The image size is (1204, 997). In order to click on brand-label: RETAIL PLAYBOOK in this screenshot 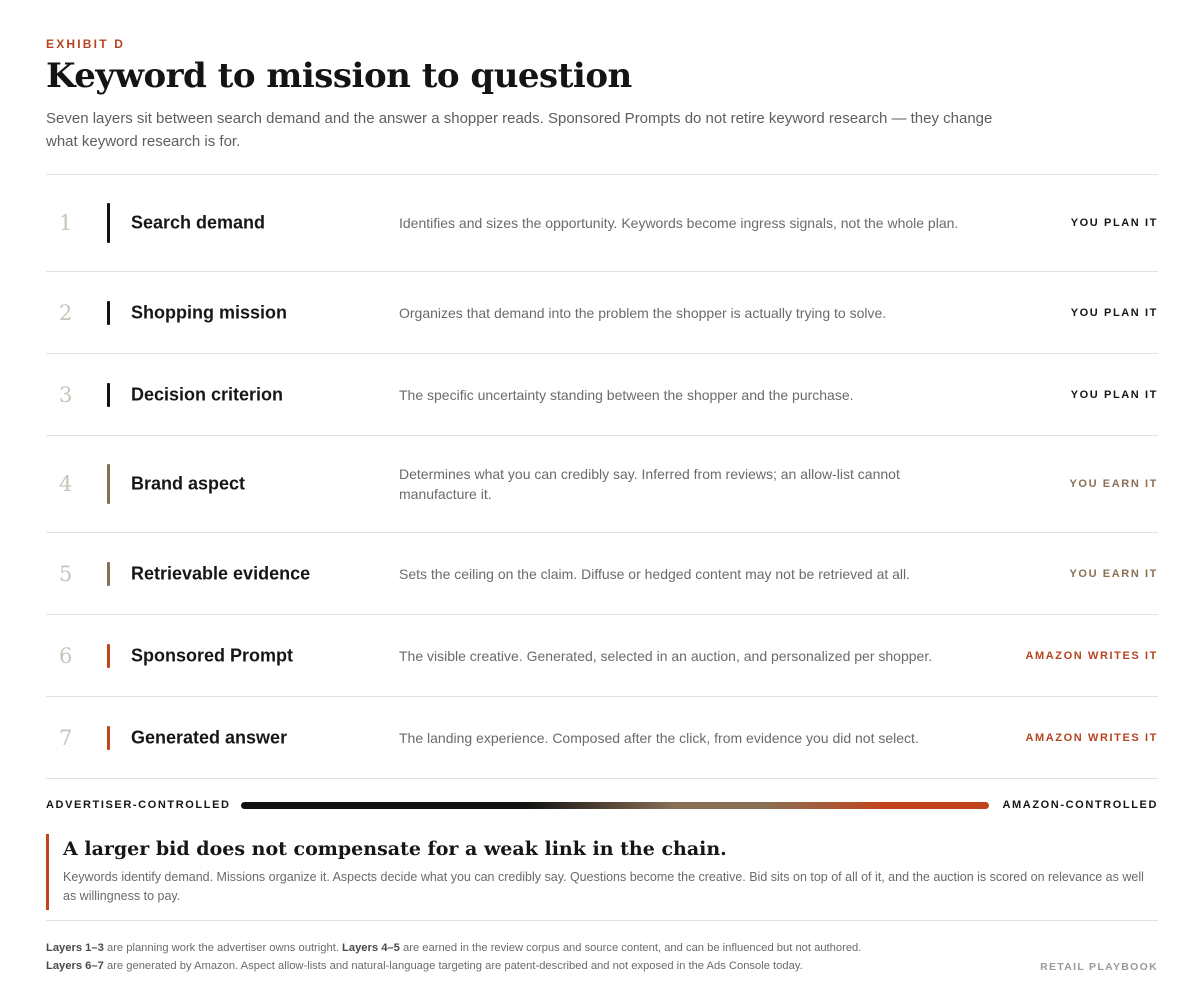, I will do `click(1099, 967)`.